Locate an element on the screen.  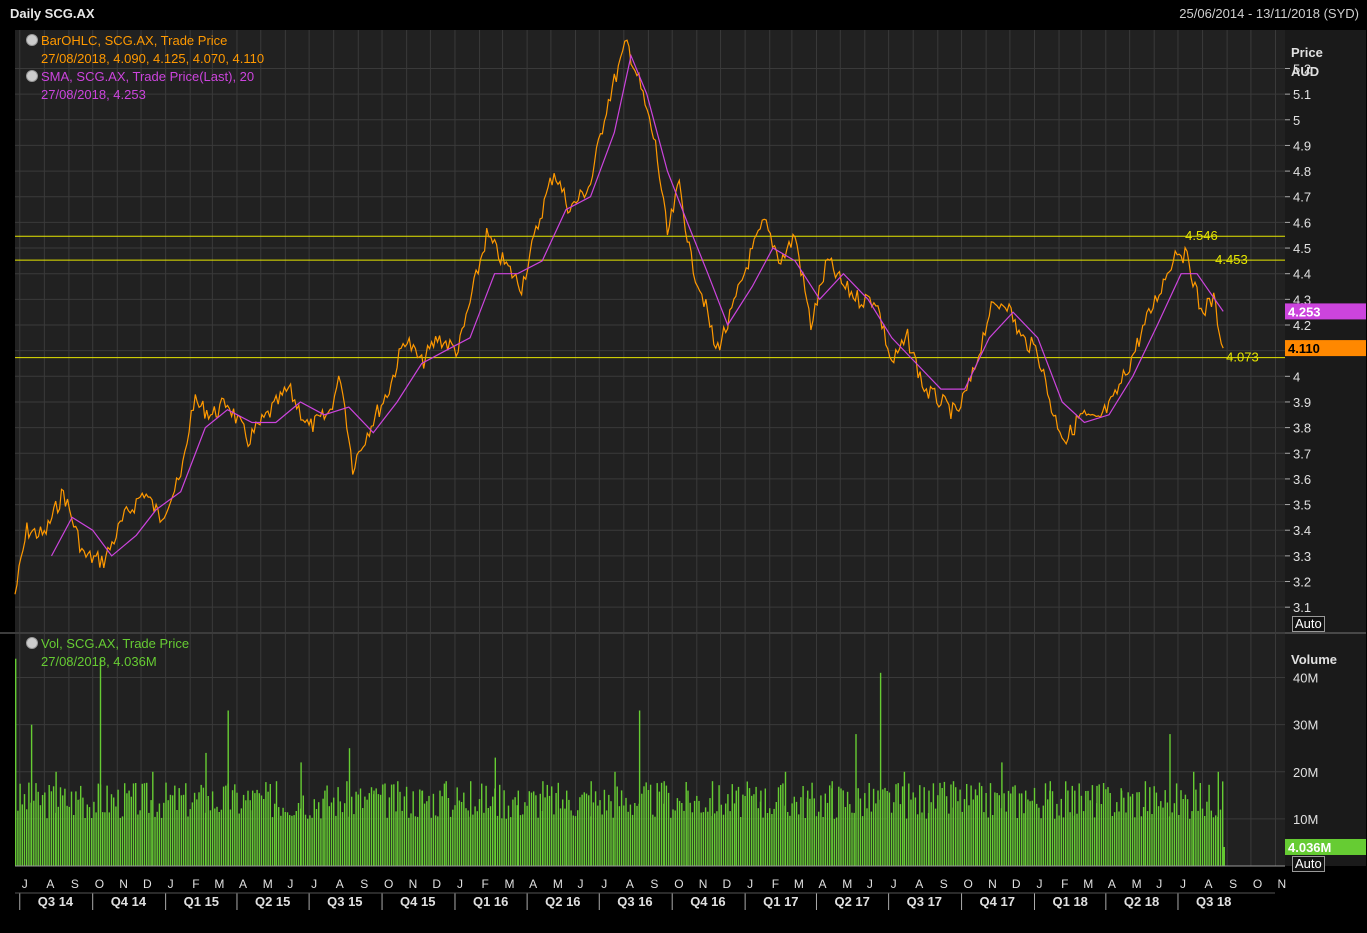
sma-legend-item: SMA, SCG.AX, Trade Price(Last), 20 is located at coordinates (145, 77).